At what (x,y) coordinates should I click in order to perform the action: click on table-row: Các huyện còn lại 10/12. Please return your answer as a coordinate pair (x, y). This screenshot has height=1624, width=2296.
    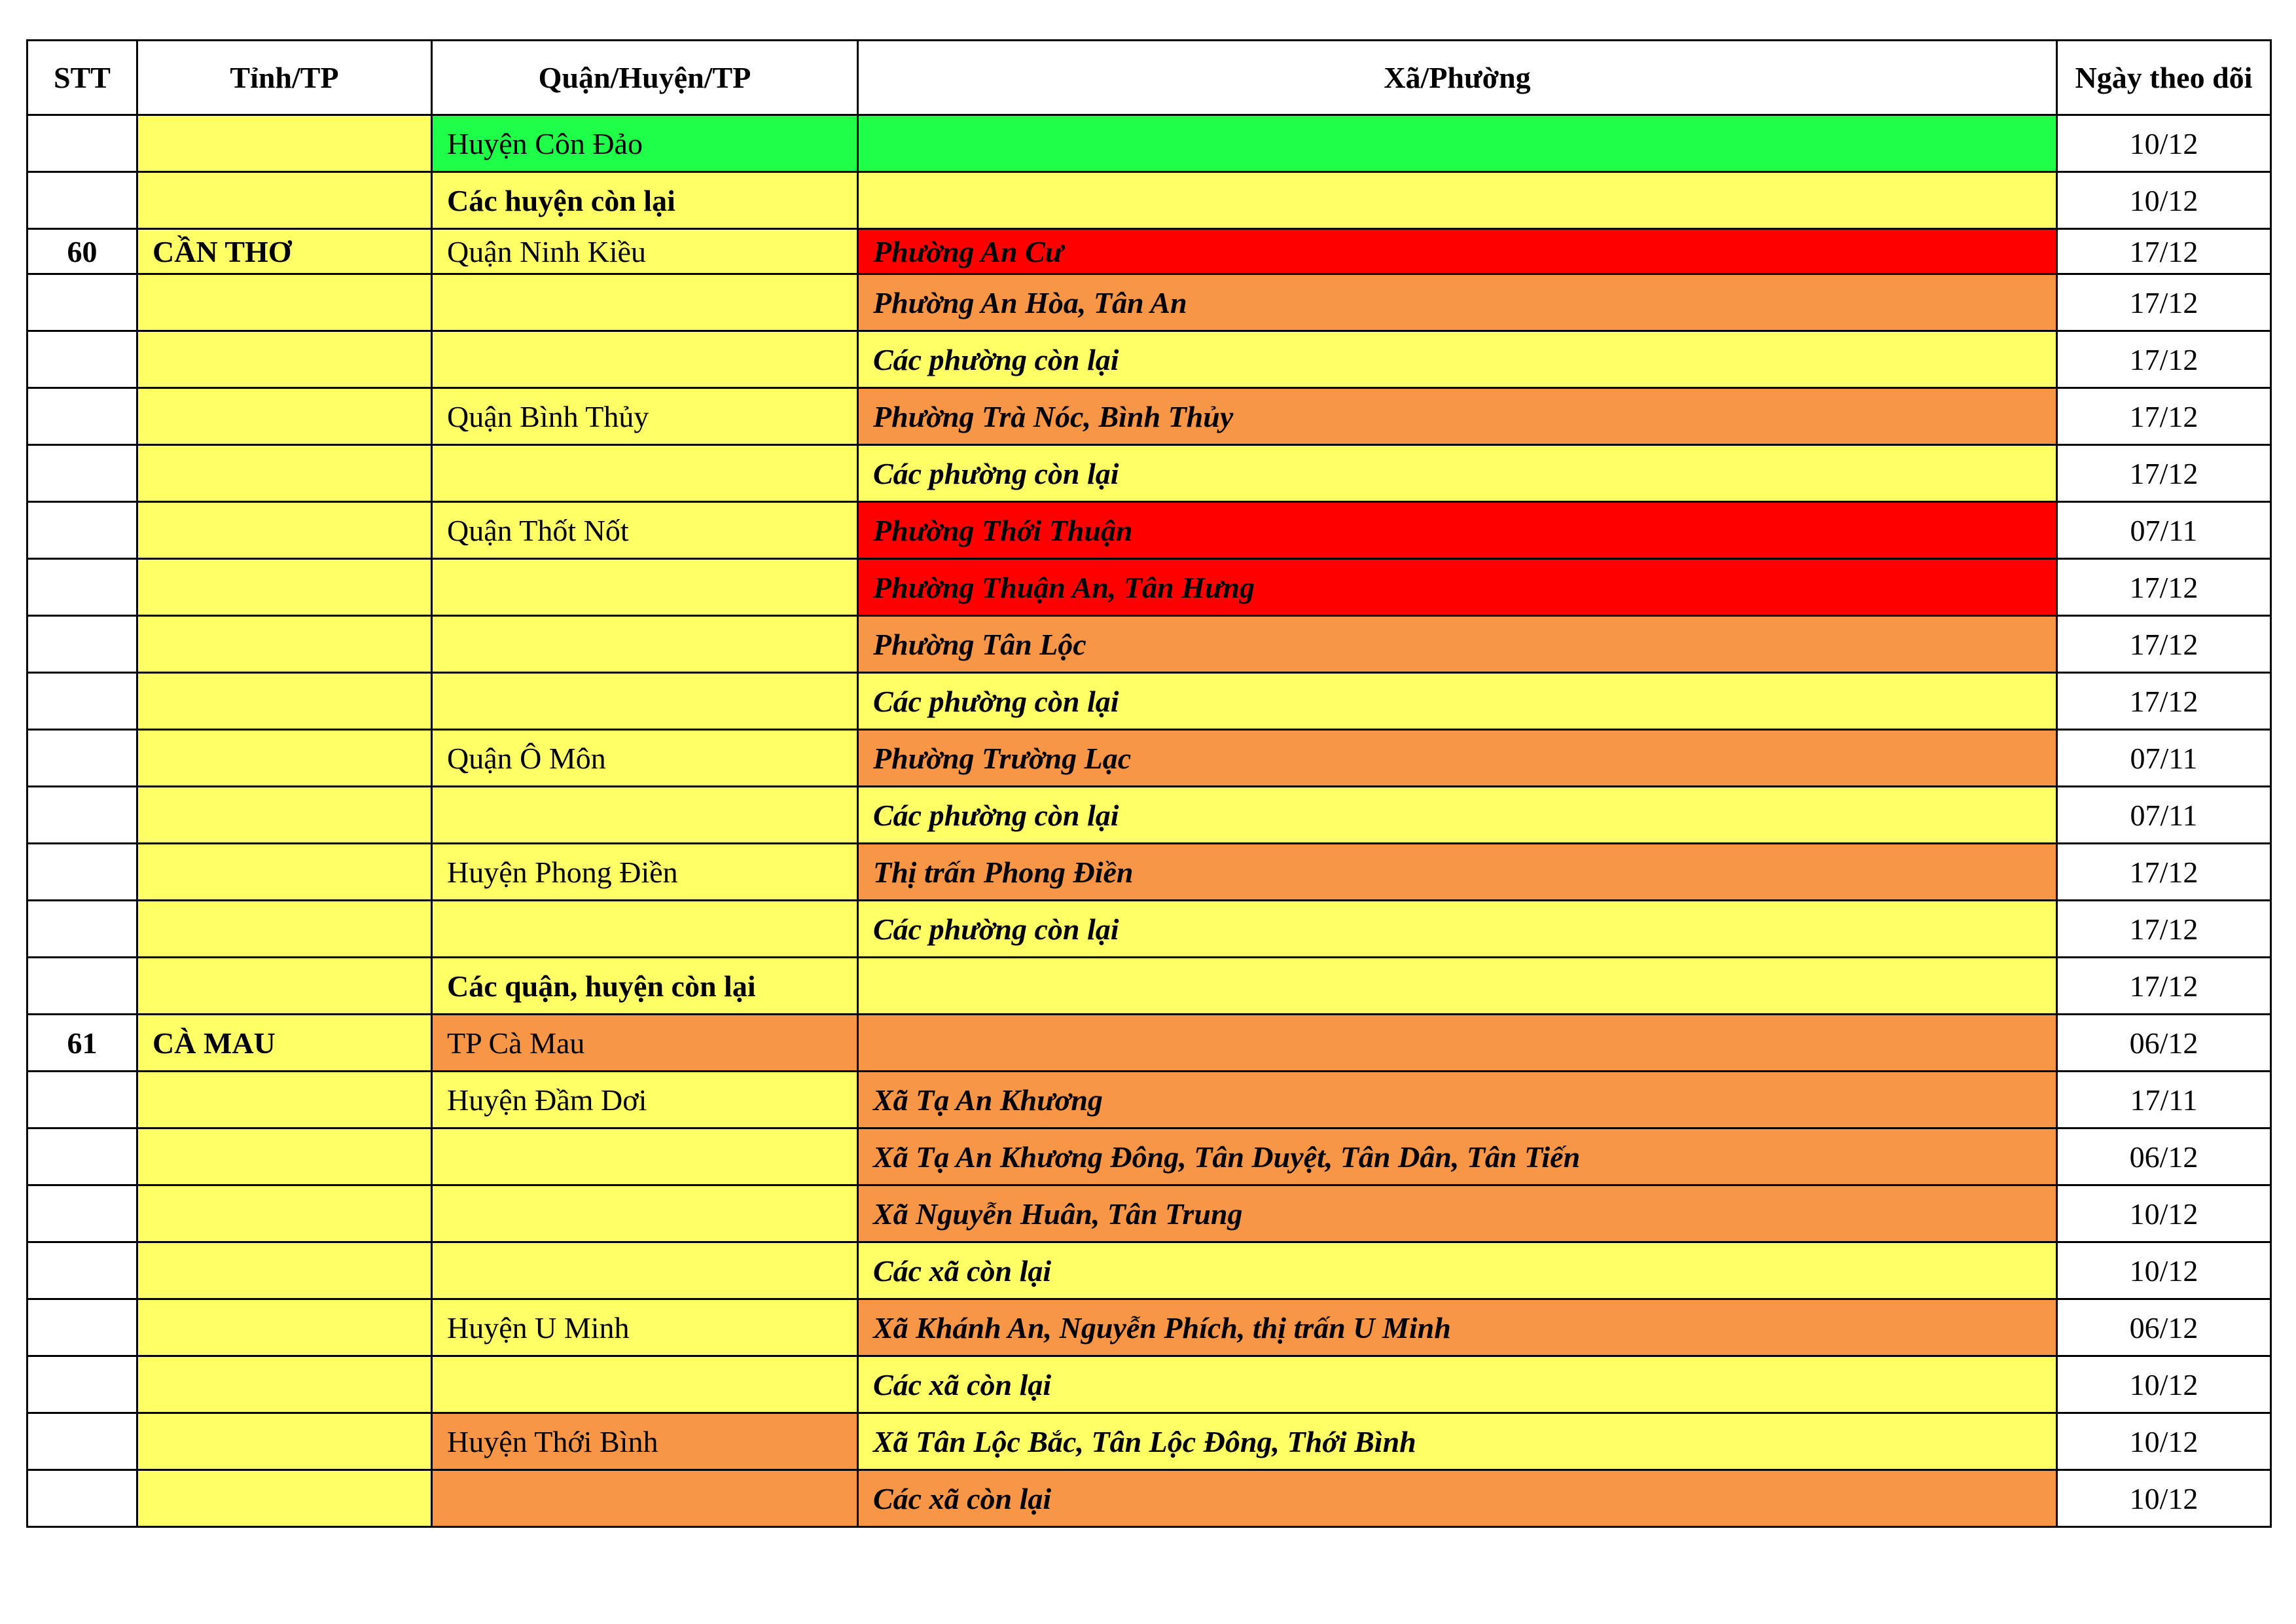
    Looking at the image, I should click on (1149, 200).